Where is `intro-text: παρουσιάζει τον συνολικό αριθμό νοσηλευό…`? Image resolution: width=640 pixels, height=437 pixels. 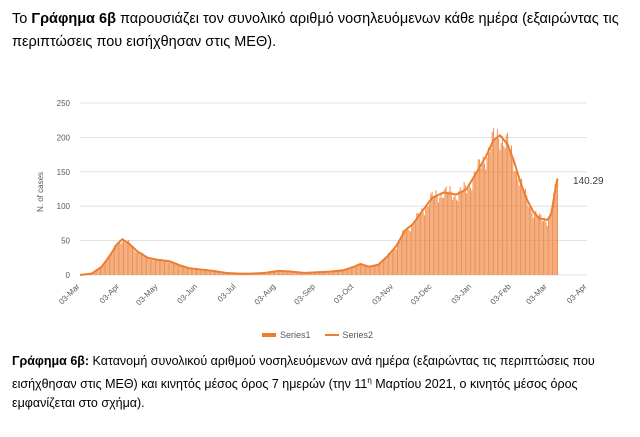
intro-text: παρουσιάζει τον συνολικό αριθμό νοσηλευό… is located at coordinates (315, 30).